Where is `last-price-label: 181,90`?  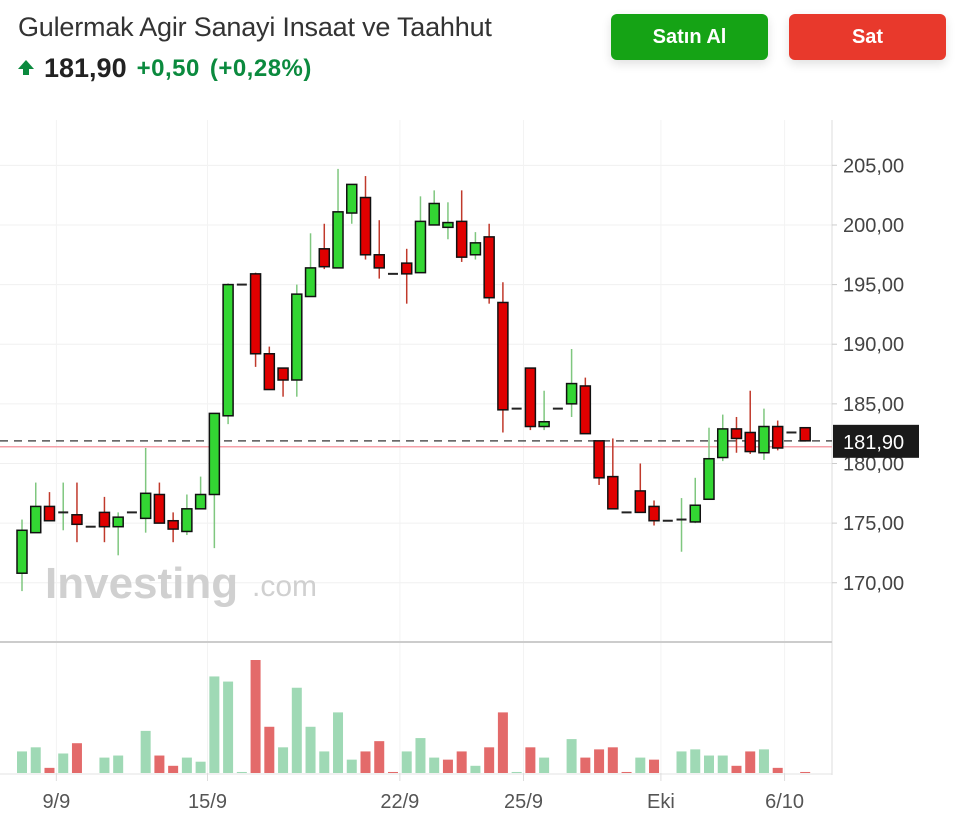 last-price-label: 181,90 is located at coordinates (873, 443).